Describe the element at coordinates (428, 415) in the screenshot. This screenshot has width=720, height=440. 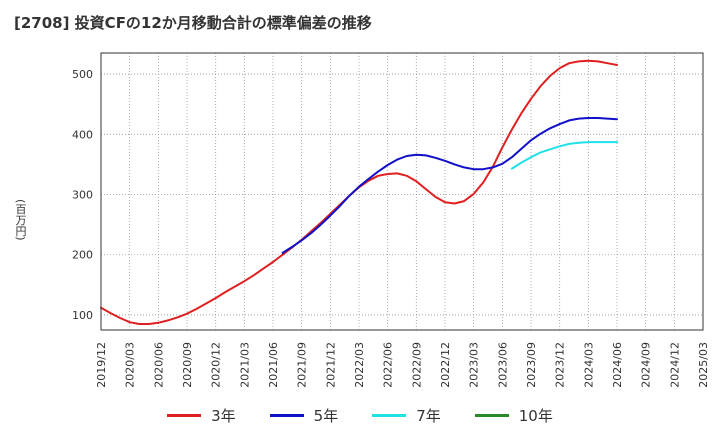
I see `legend-label: 7年` at that location.